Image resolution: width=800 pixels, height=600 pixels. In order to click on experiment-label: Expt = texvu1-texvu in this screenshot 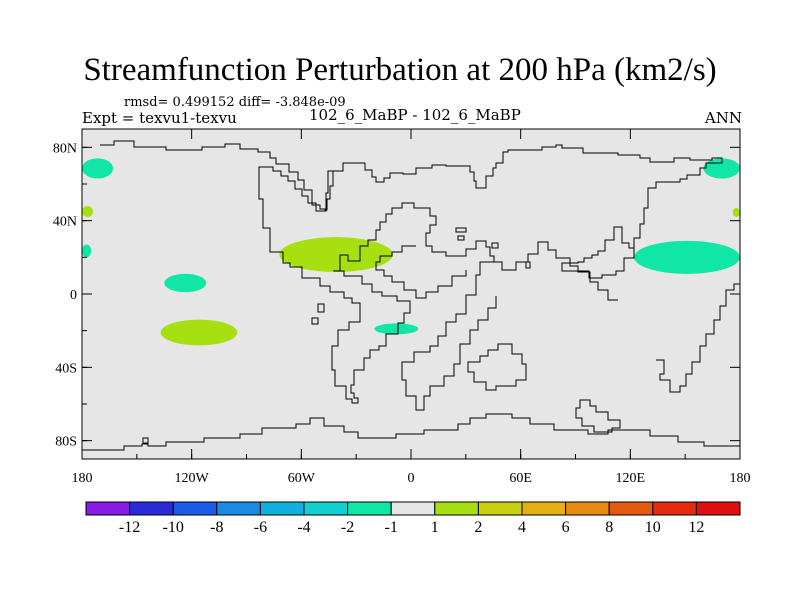, I will do `click(159, 118)`.